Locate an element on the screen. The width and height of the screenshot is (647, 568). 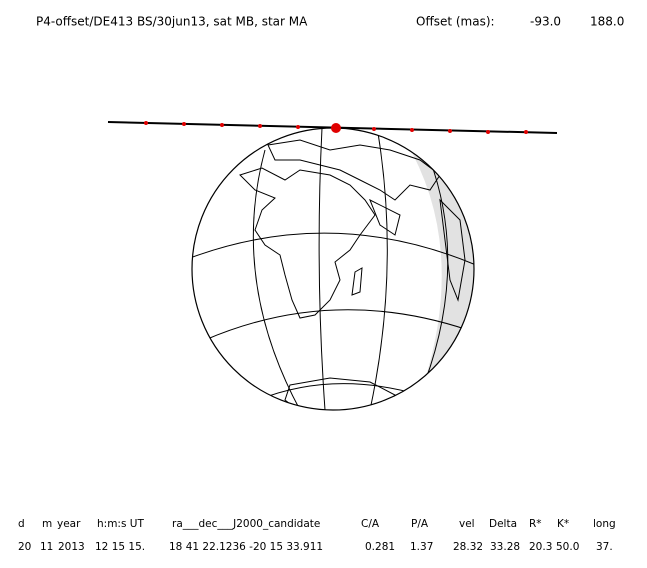
table-cell: 1.37 is located at coordinates (421, 547).